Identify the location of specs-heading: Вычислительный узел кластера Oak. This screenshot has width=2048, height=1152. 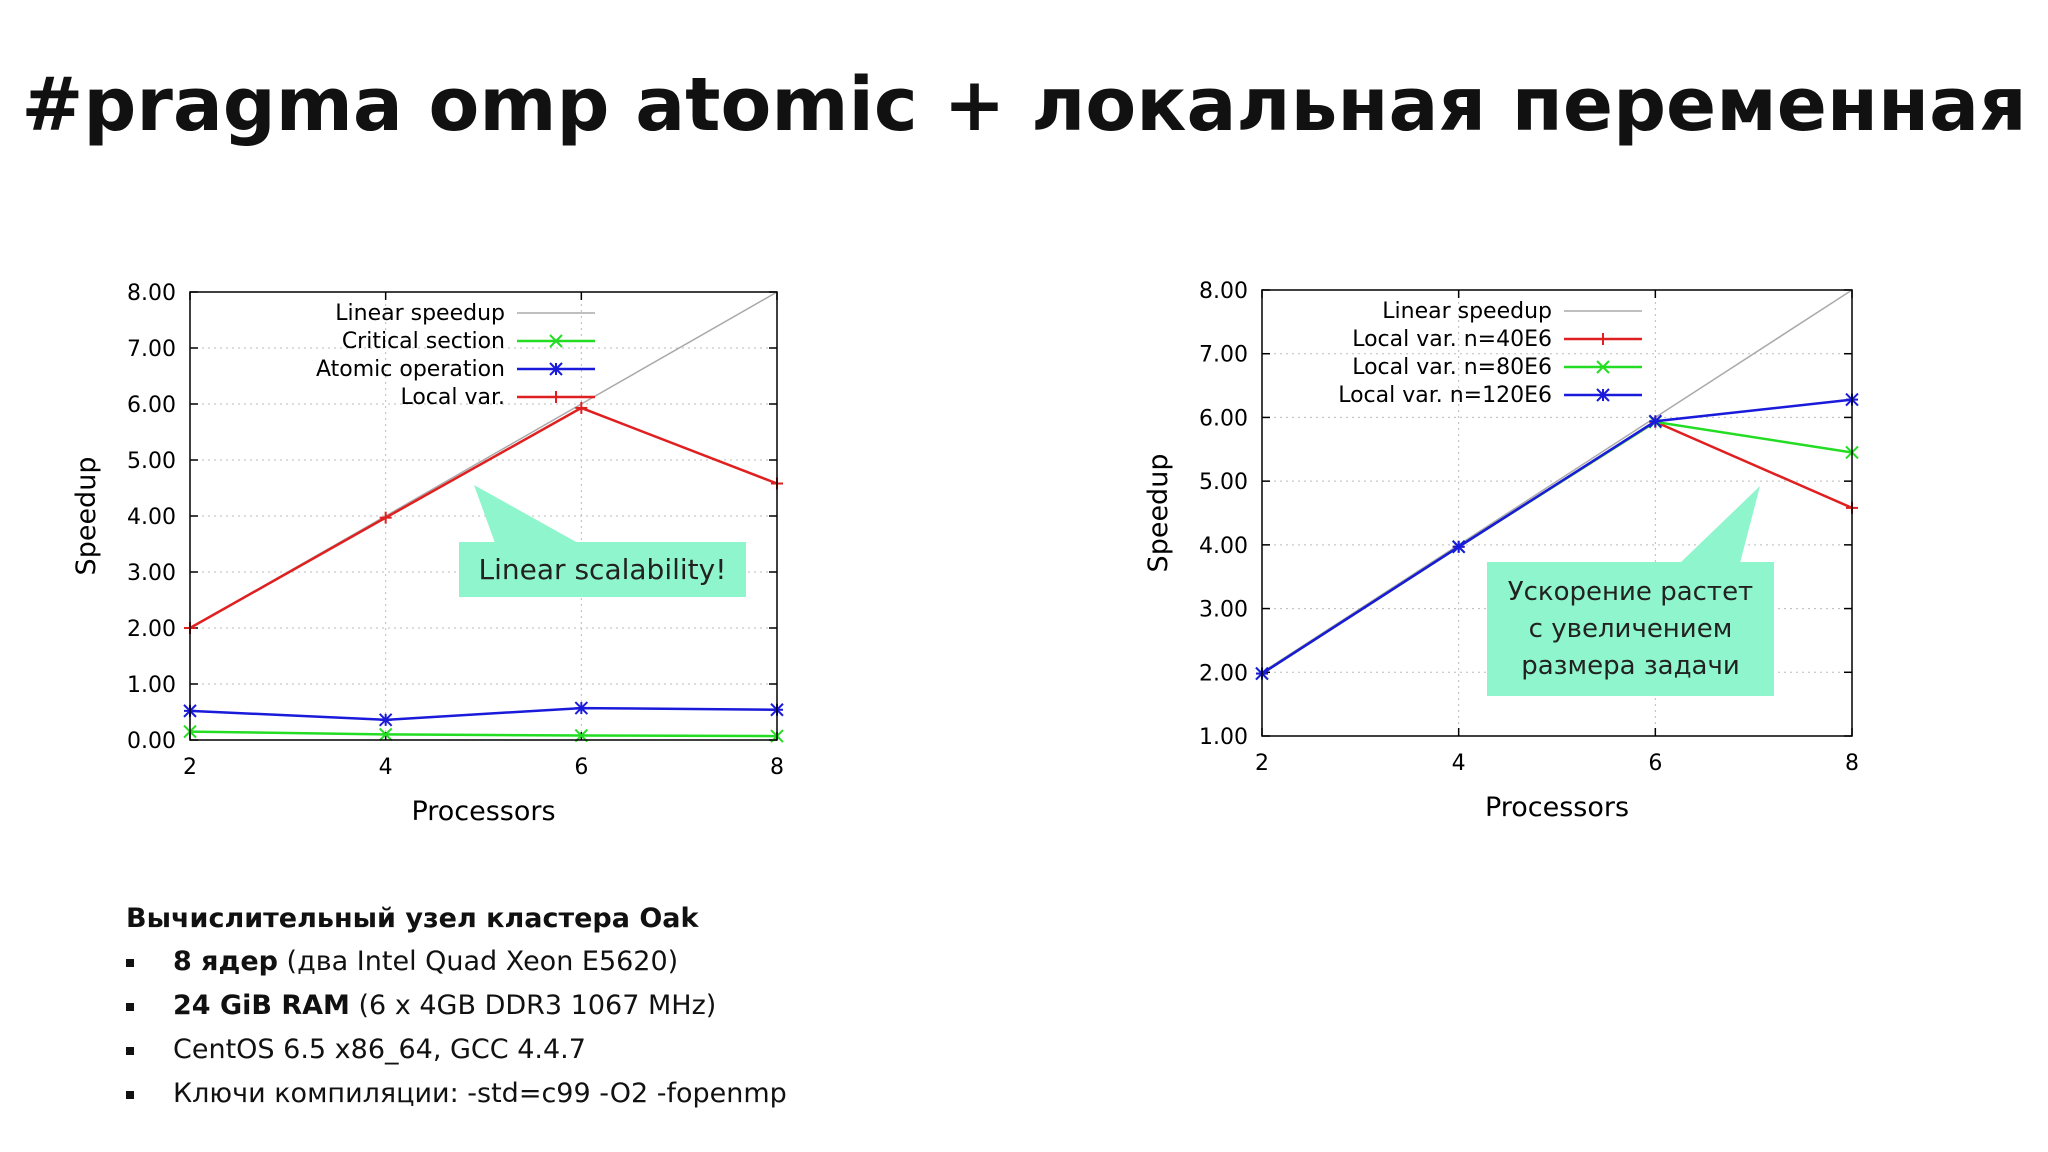
(412, 918).